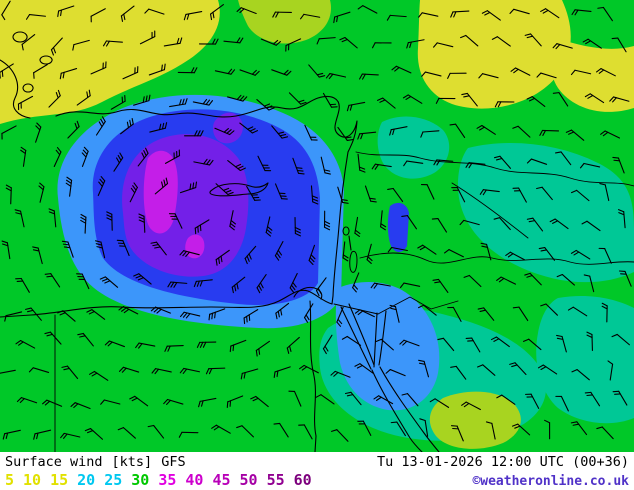 This screenshot has width=634, height=490. Describe the element at coordinates (302, 480) in the screenshot. I see `legend-value: 60` at that location.